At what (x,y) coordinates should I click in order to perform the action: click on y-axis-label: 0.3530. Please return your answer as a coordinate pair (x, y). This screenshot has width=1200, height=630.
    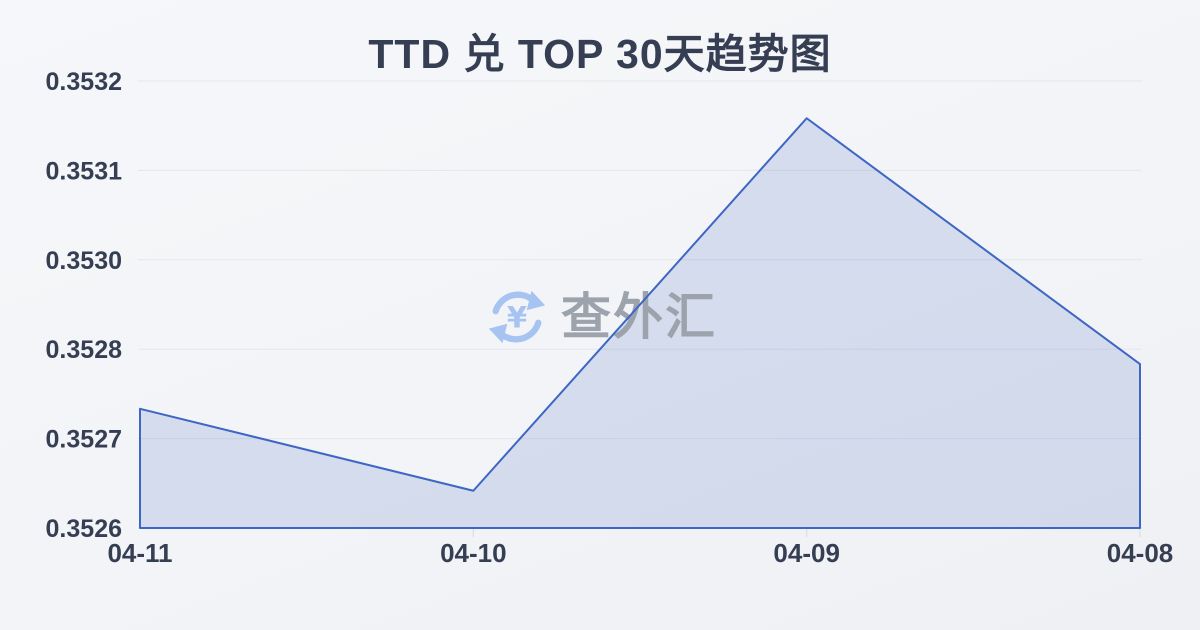
    Looking at the image, I should click on (84, 261).